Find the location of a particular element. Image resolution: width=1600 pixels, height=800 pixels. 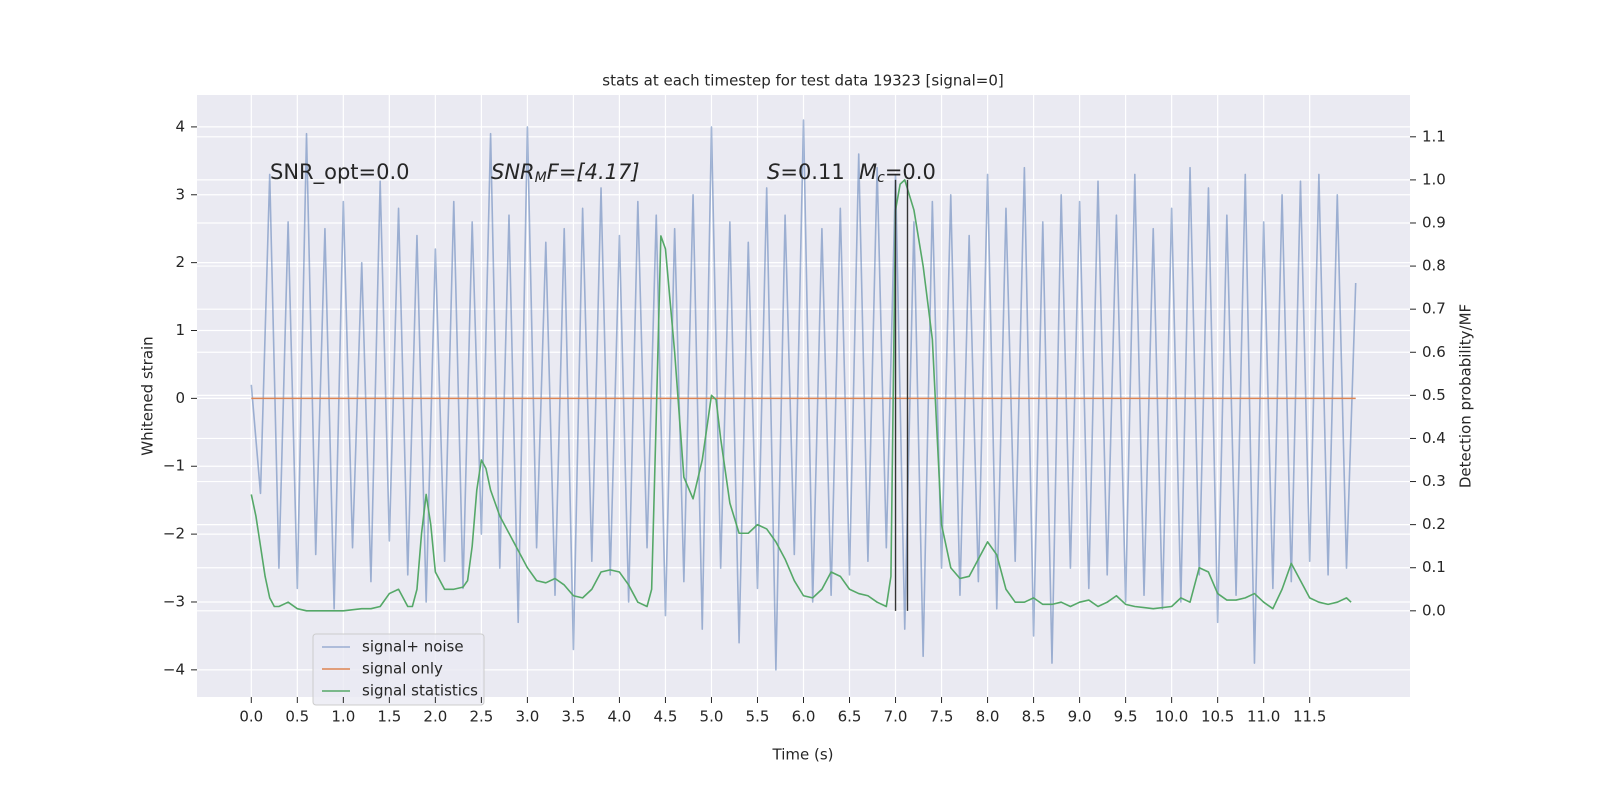

annotation-part: SNR_opt=0.0 is located at coordinates (340, 172).